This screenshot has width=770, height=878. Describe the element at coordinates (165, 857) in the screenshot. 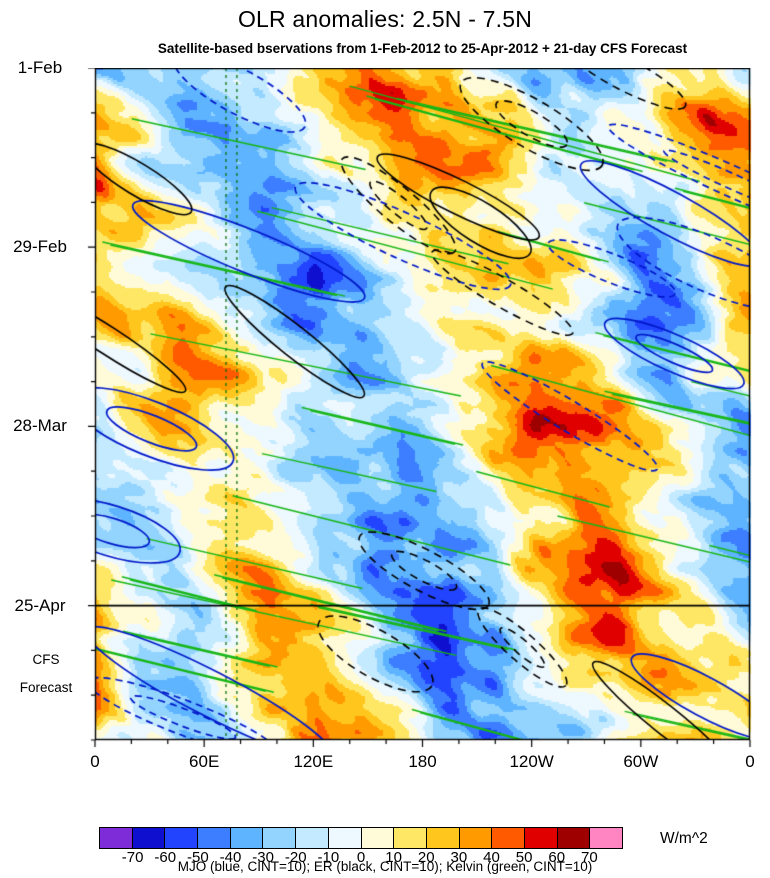

I see `colorbar-tick-label: -60` at that location.